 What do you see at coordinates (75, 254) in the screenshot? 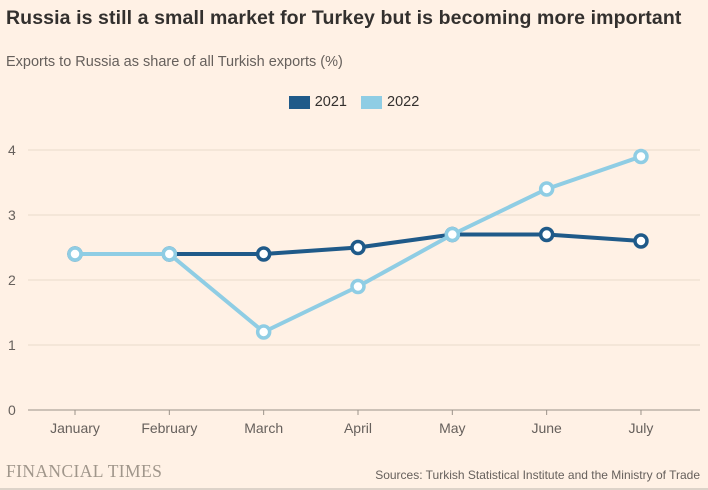
I see `data-point-2022-January` at bounding box center [75, 254].